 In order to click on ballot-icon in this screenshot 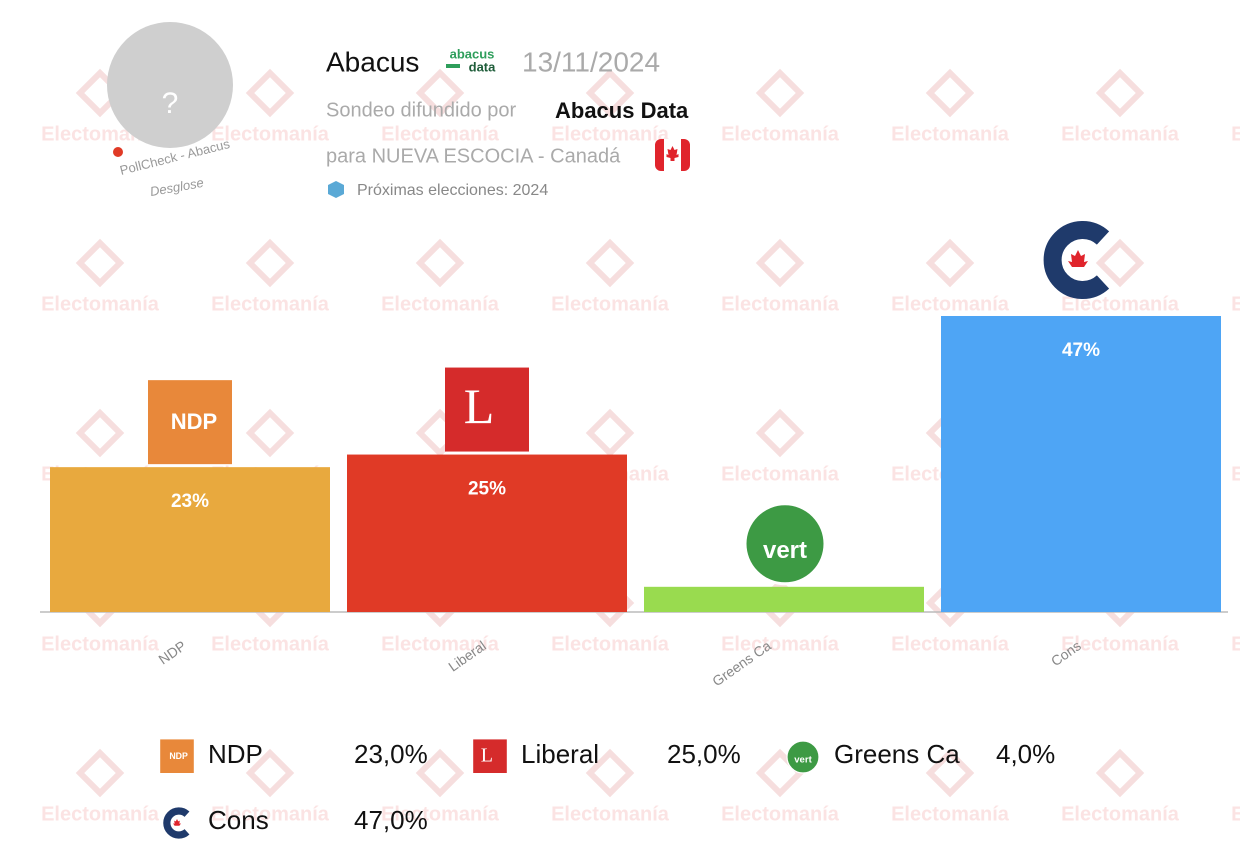, I will do `click(336, 189)`.